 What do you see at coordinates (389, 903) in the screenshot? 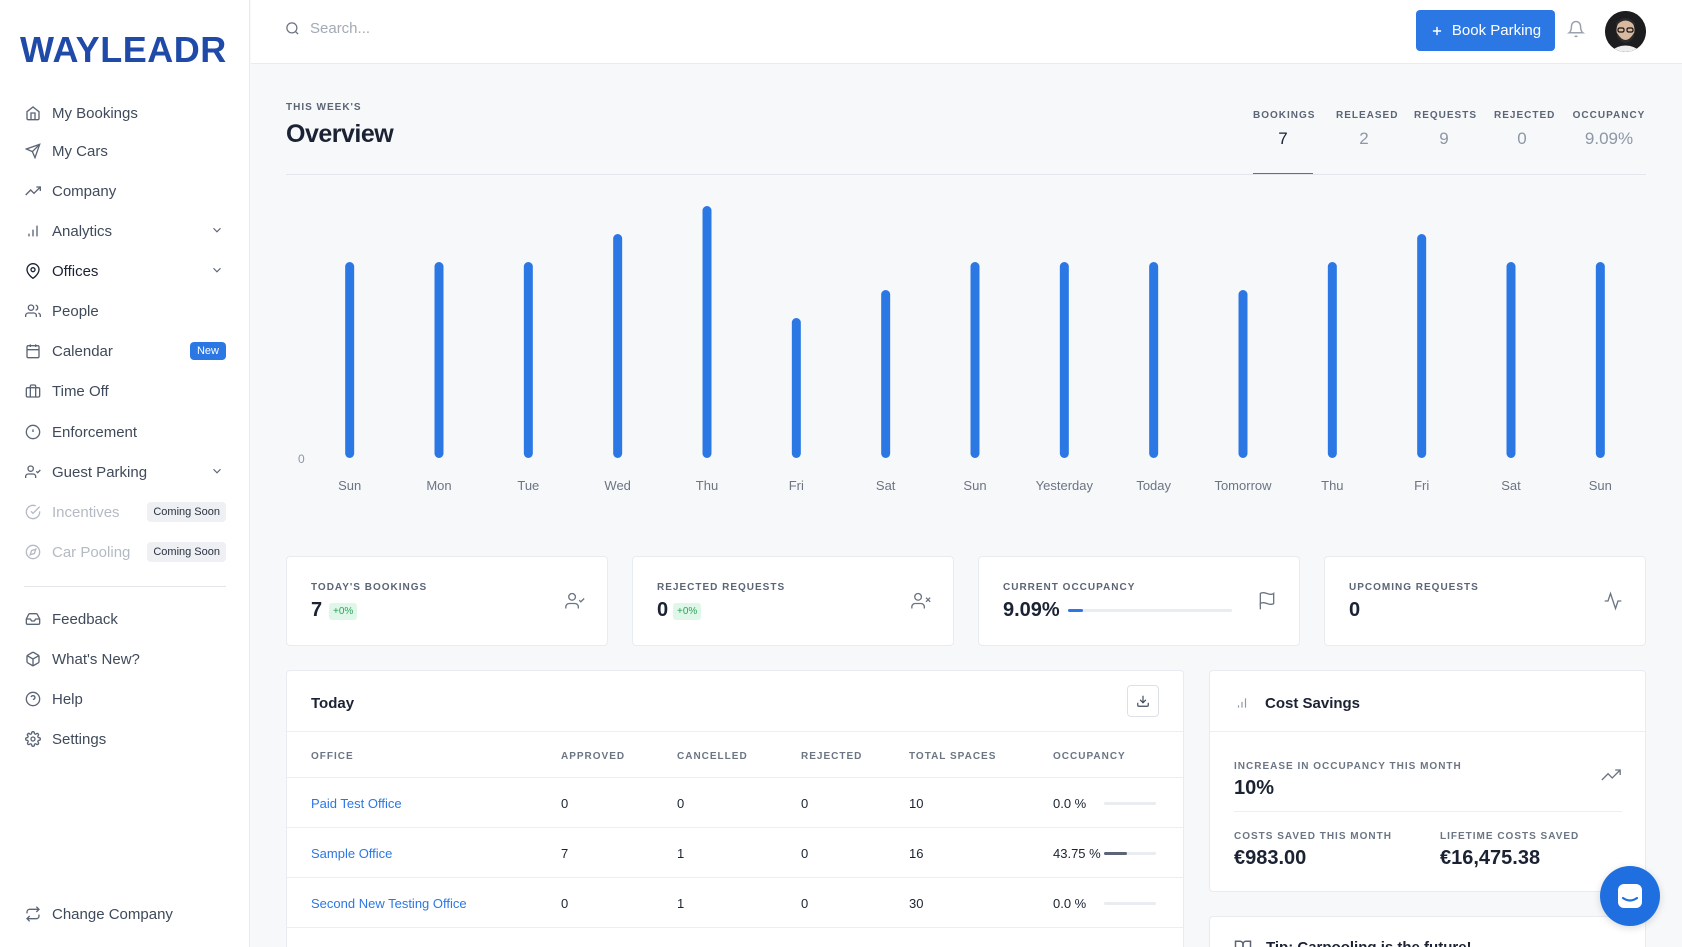
I see `office-link: Second New Testing Office` at bounding box center [389, 903].